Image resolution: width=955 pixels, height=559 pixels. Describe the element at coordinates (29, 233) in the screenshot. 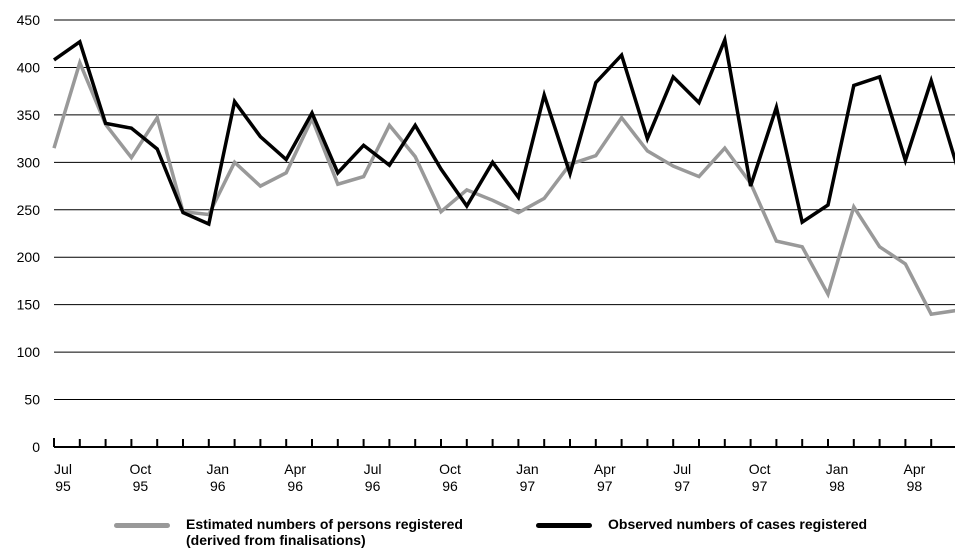

I see `y-axis-tick-labels: 0 50 100 150 200 250 300 350 400 450` at that location.